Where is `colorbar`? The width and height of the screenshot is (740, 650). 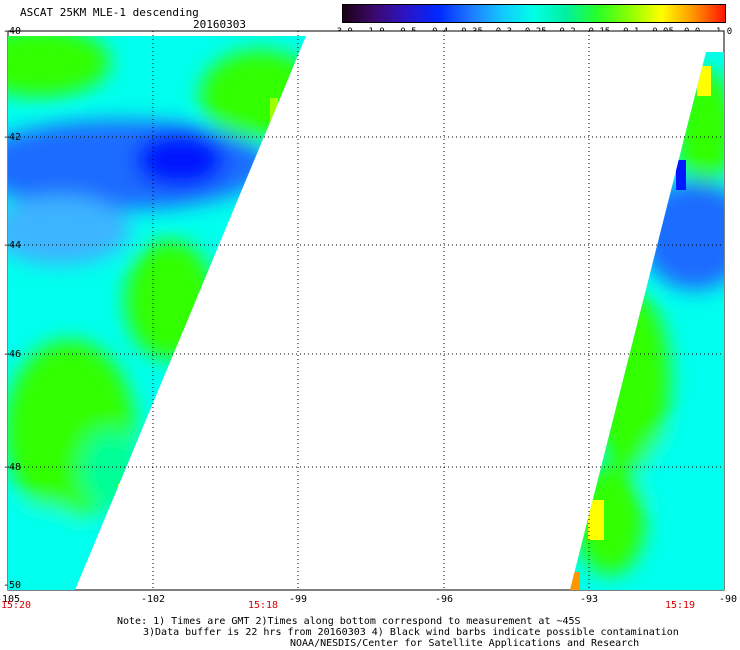 colorbar is located at coordinates (534, 13).